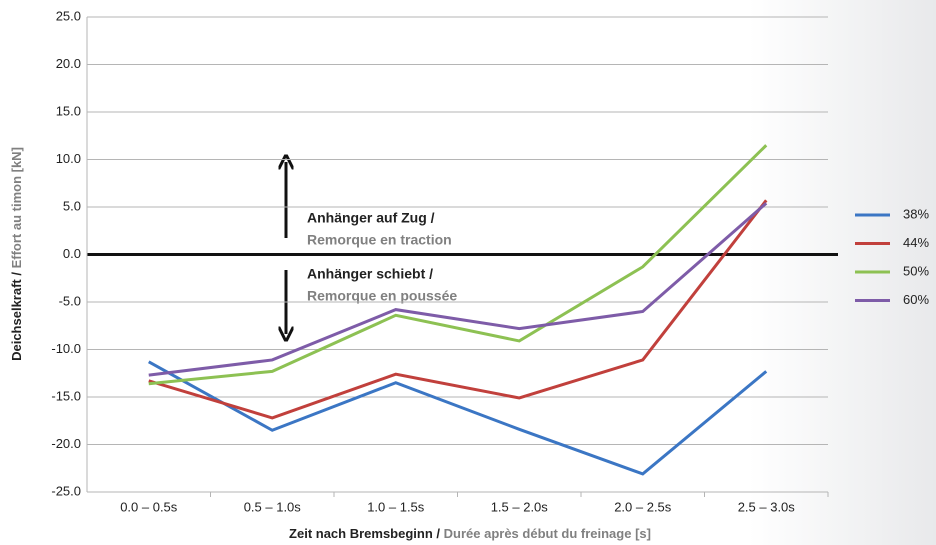  I want to click on y-tick-label: 20.0, so click(68, 63).